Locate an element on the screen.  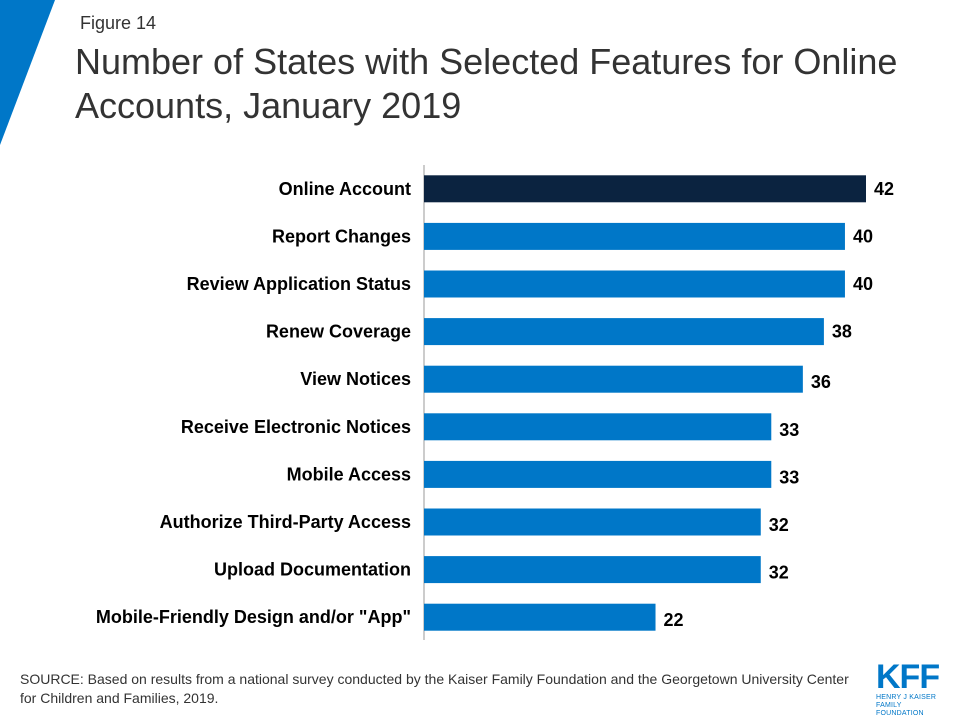
corner-accent-triangle is located at coordinates (27, 72).